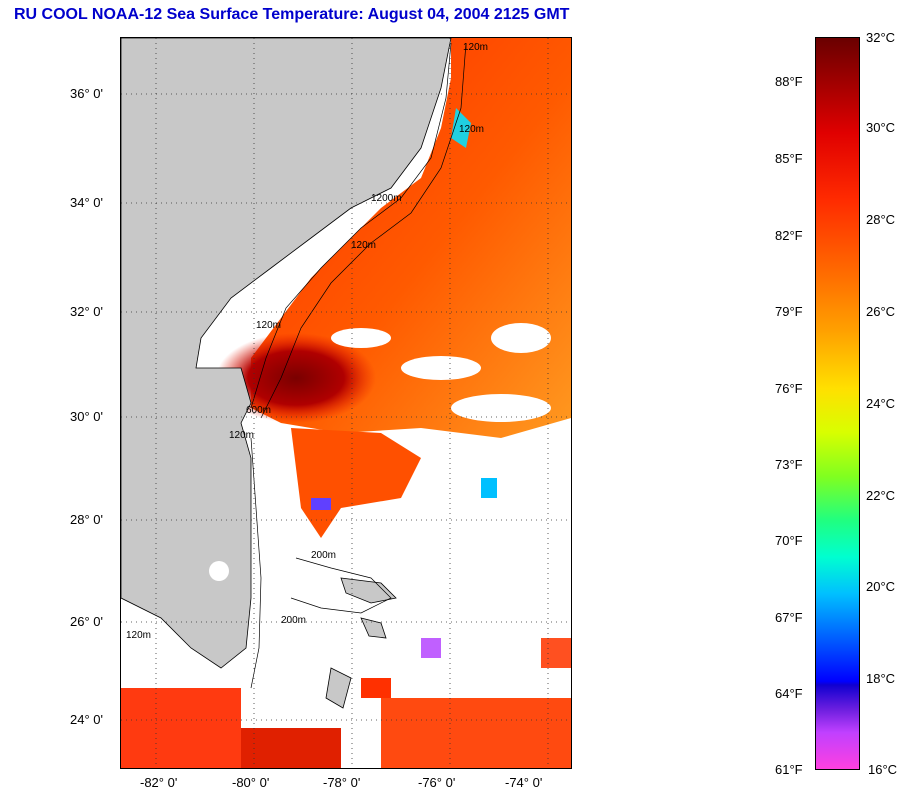  Describe the element at coordinates (789, 769) in the screenshot. I see `colorbar-f-label: 61°F` at that location.